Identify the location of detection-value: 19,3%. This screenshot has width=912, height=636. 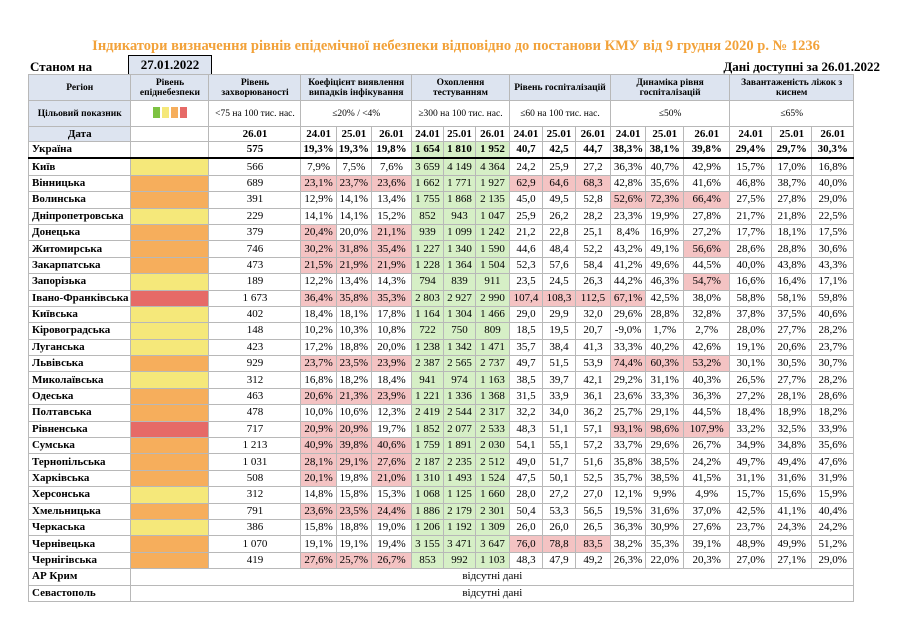
(353, 150).